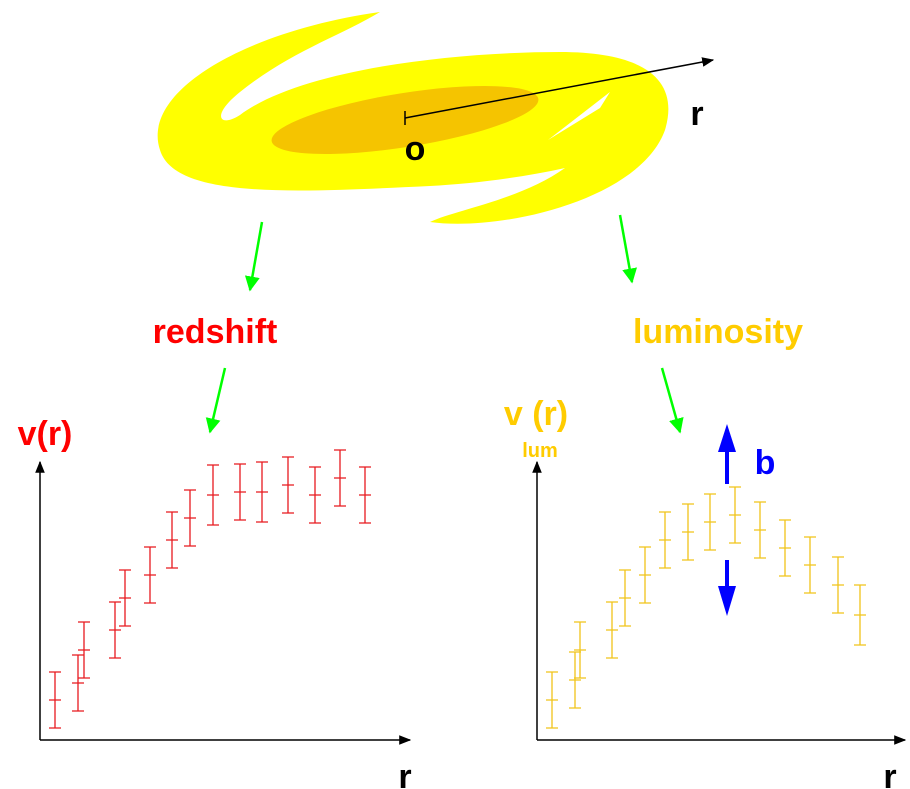 Image resolution: width=910 pixels, height=789 pixels. What do you see at coordinates (718, 332) in the screenshot?
I see `luminosity-label: luminosity` at bounding box center [718, 332].